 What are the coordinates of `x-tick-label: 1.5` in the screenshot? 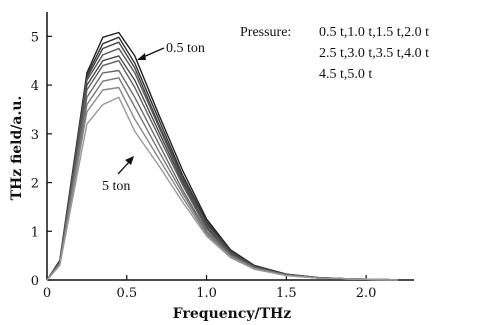 It's located at (286, 293).